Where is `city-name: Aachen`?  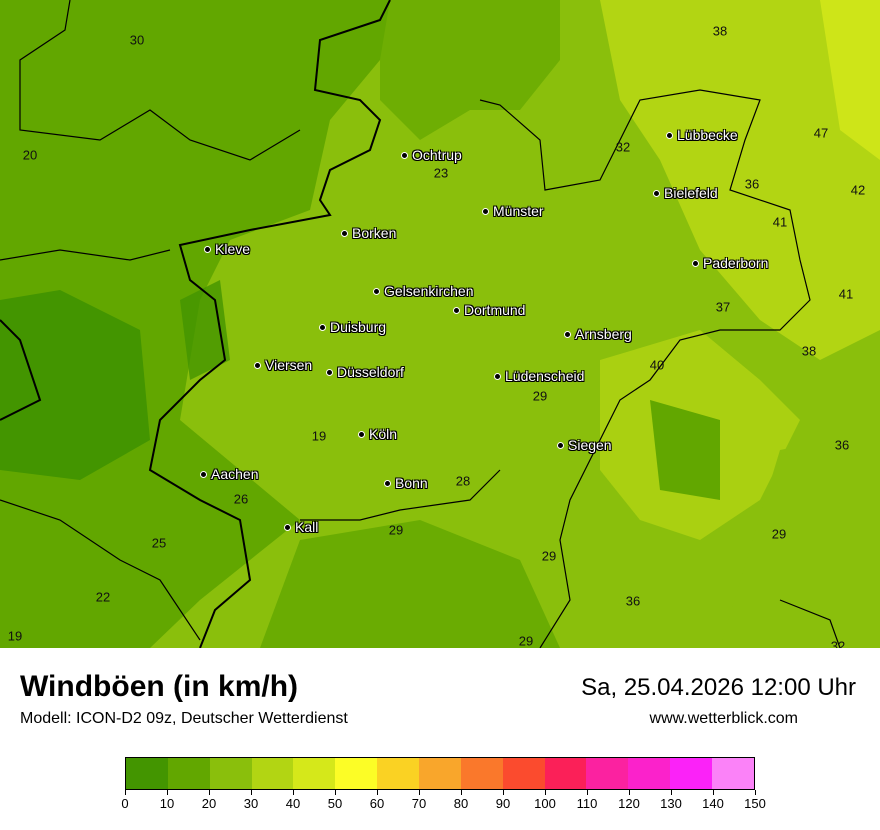 city-name: Aachen is located at coordinates (235, 474).